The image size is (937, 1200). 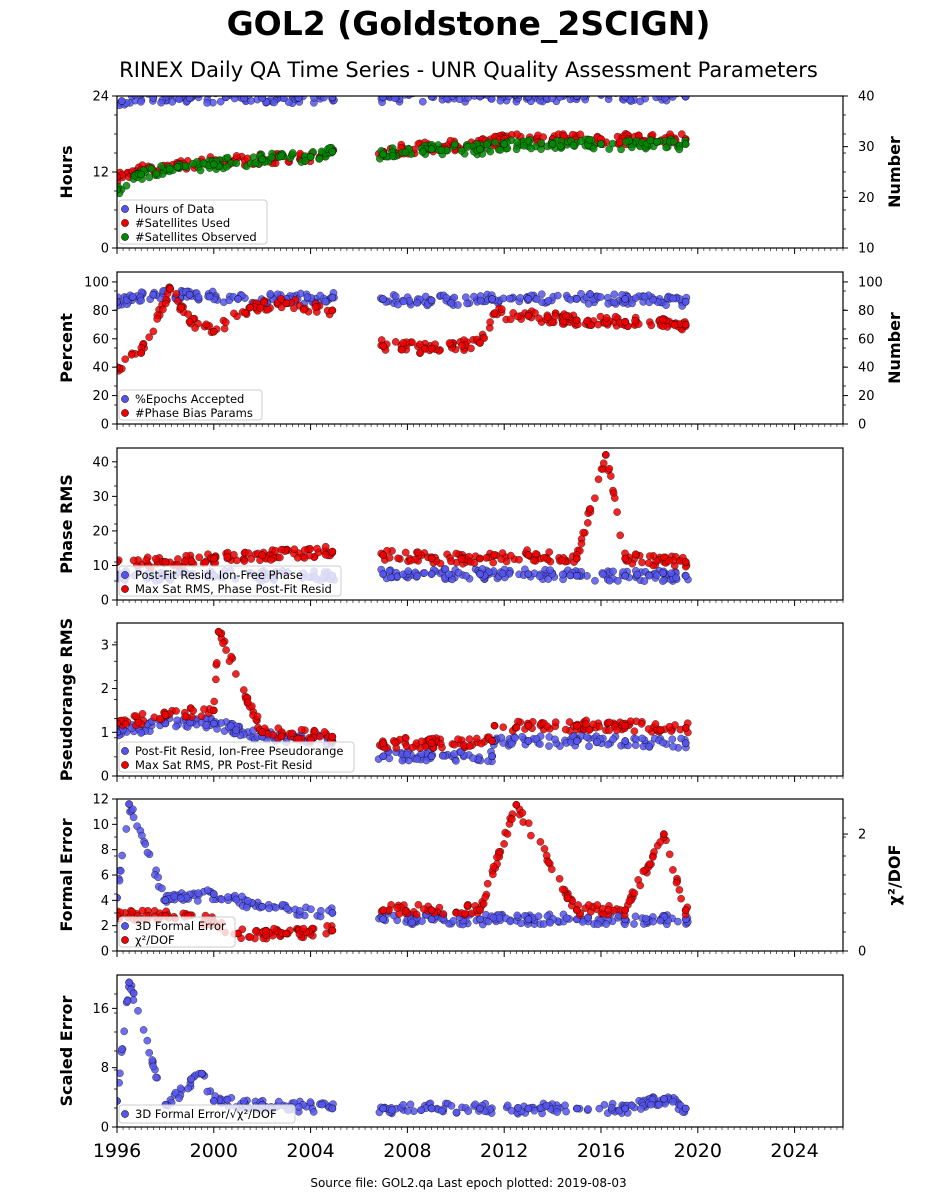 I want to click on y2-axis-label: Number, so click(x=894, y=172).